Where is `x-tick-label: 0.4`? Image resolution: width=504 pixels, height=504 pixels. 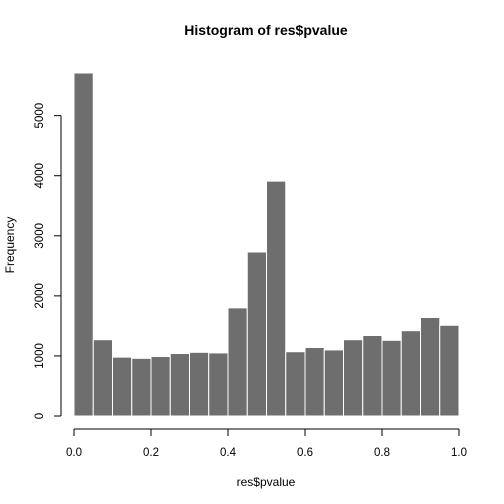 x-tick-label: 0.4 is located at coordinates (228, 453).